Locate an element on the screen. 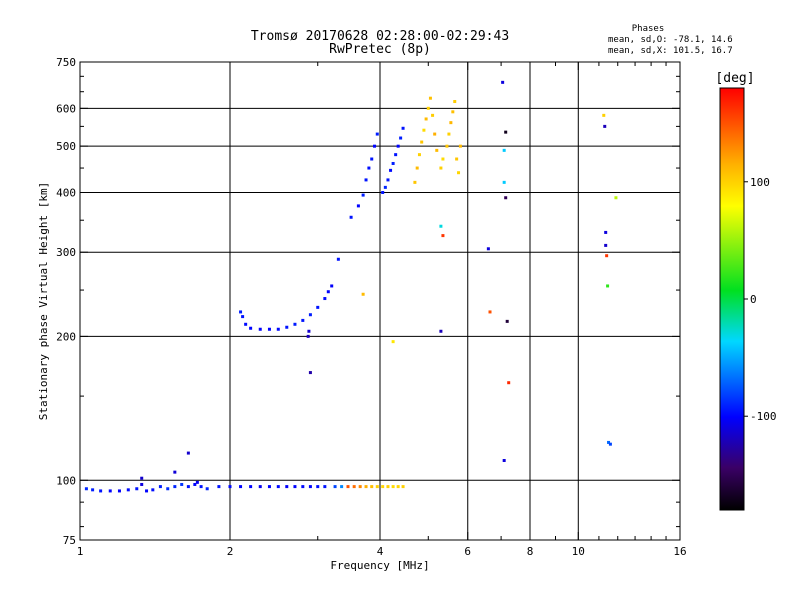  y-tick-label: 750 is located at coordinates (66, 62).